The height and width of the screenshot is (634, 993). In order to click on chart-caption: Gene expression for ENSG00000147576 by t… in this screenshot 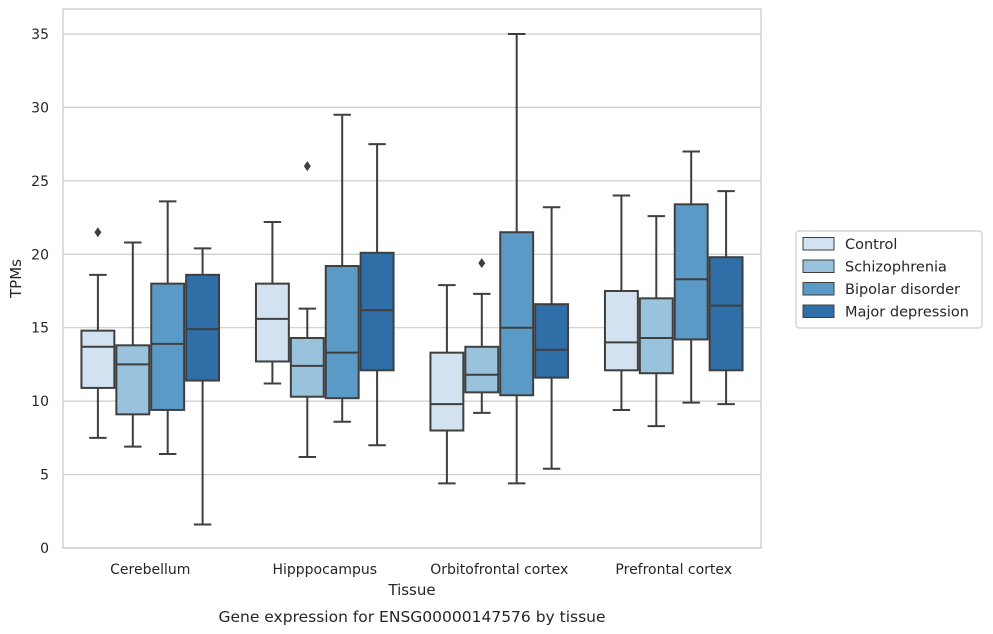, I will do `click(411, 617)`.